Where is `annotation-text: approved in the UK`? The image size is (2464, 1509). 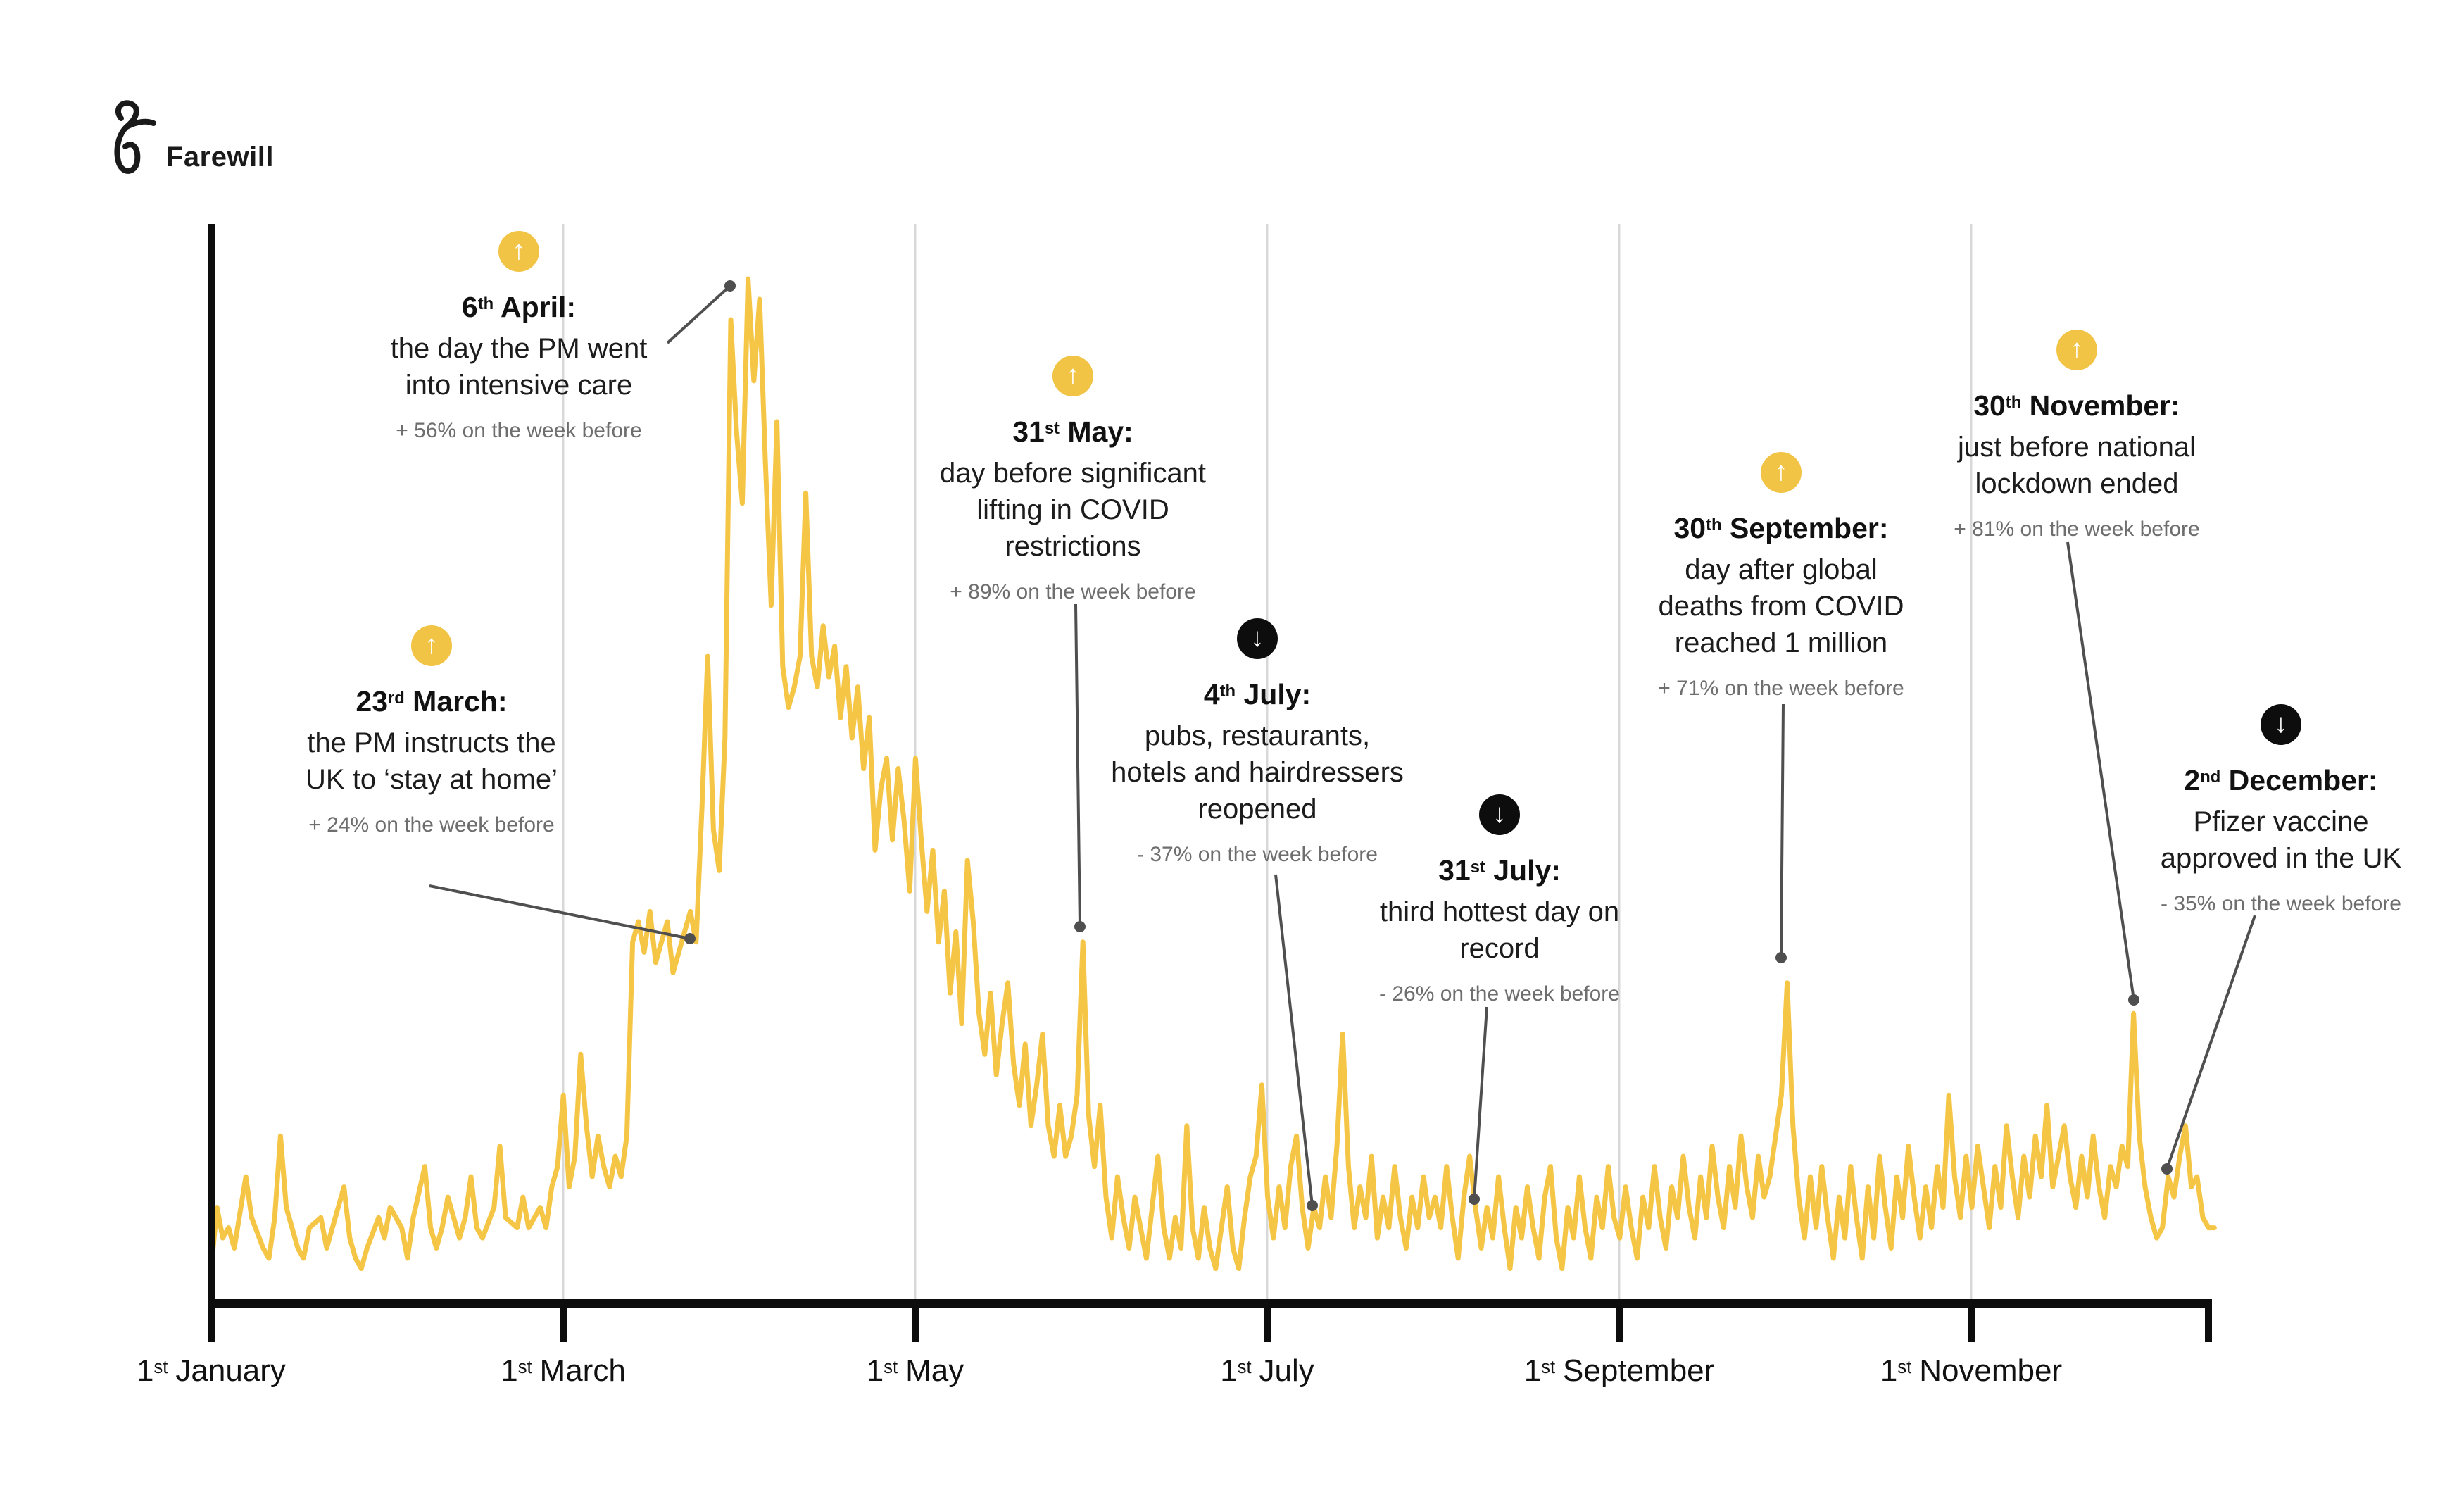
annotation-text: approved in the UK is located at coordinates (2281, 859).